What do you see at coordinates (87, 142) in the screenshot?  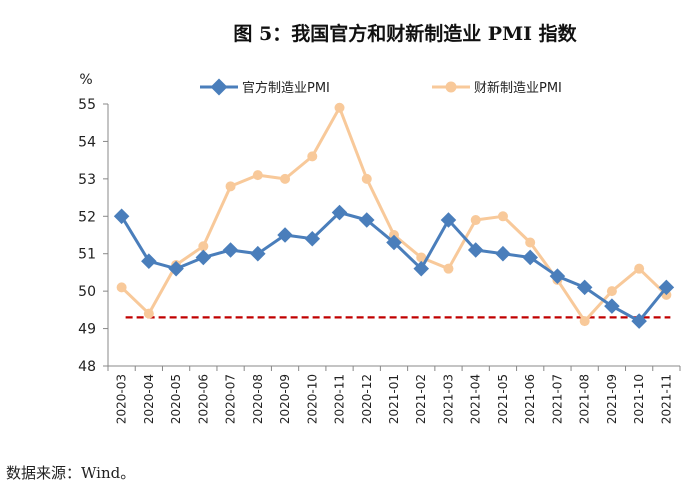 I see `y-tick-label: 54` at bounding box center [87, 142].